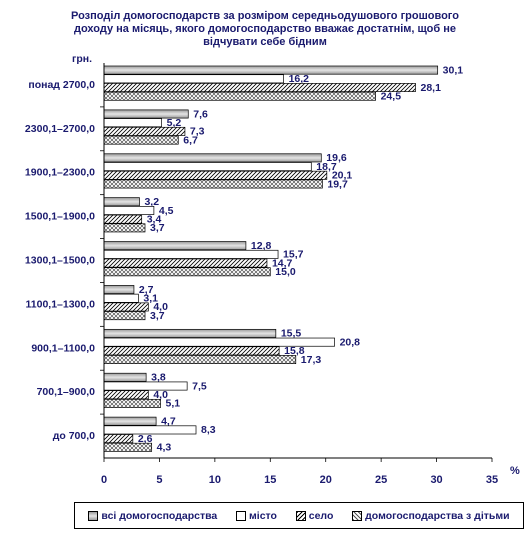 The height and width of the screenshot is (537, 530). Describe the element at coordinates (191, 254) in the screenshot. I see `bar-місто-4` at that location.